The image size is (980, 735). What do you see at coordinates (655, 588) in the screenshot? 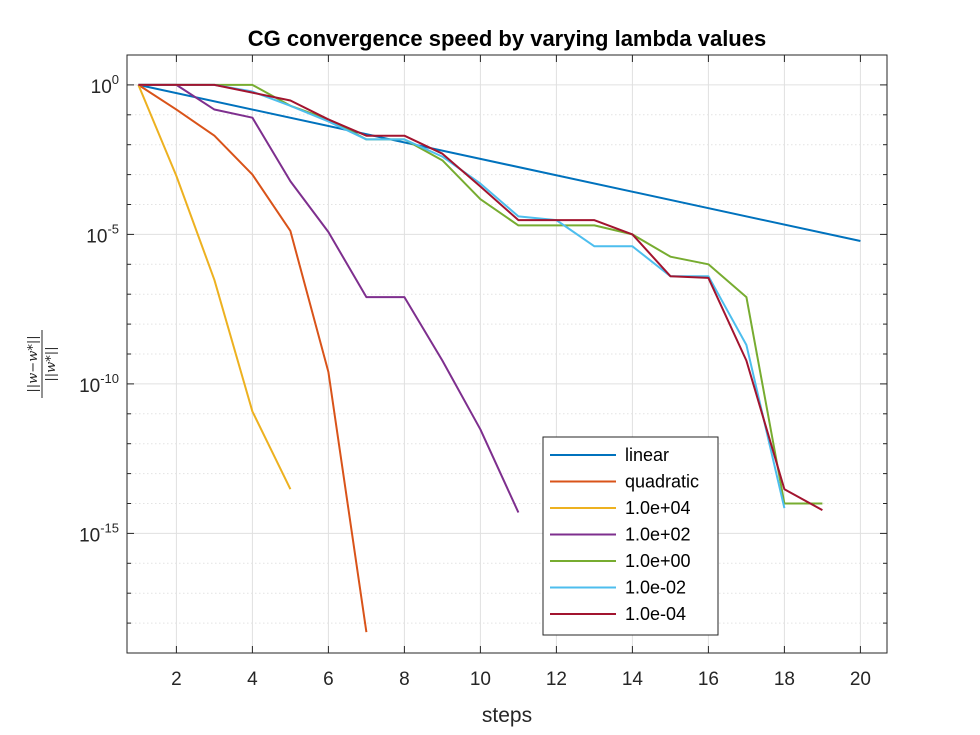
I see `legend-label: 1.0e-02` at bounding box center [655, 588].